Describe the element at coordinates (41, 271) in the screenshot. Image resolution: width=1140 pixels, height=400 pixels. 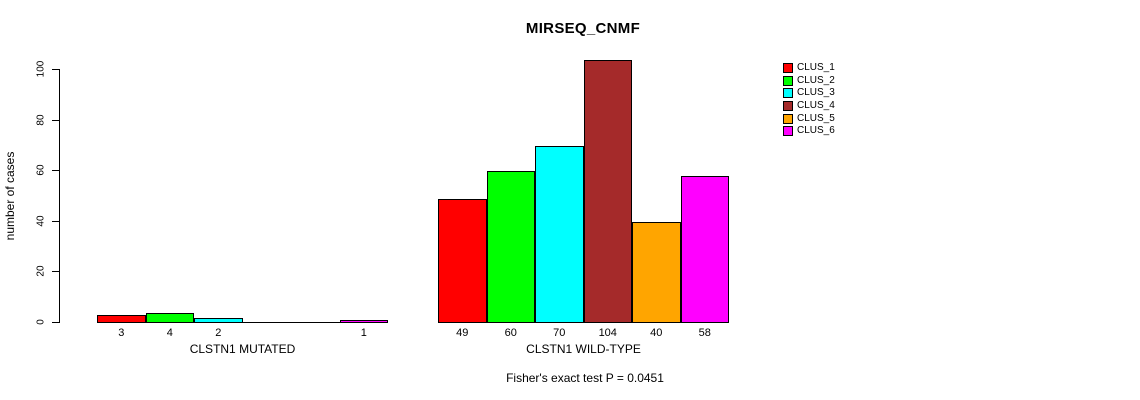
I see `y-tick-label: 20` at that location.